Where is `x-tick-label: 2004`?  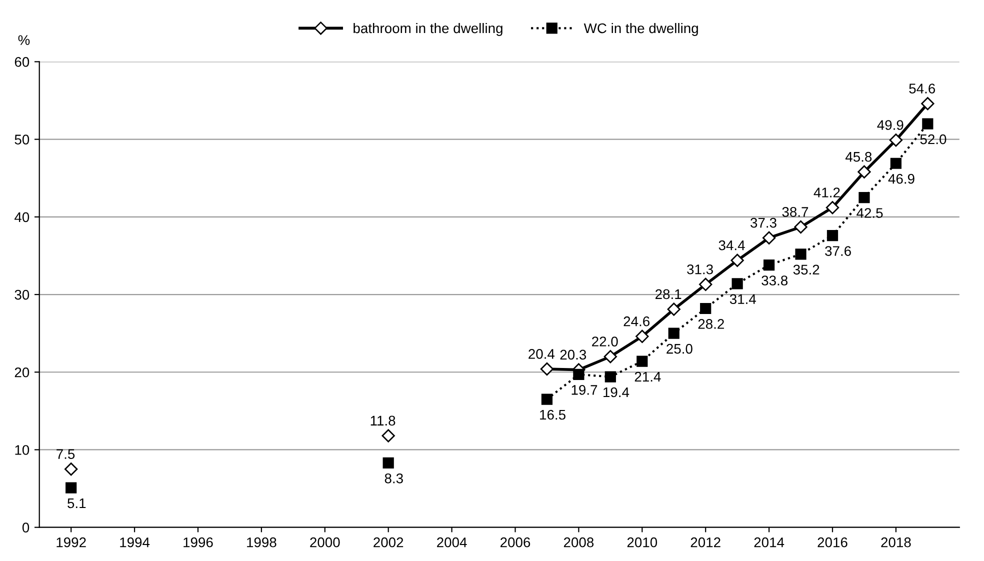 x-tick-label: 2004 is located at coordinates (452, 542).